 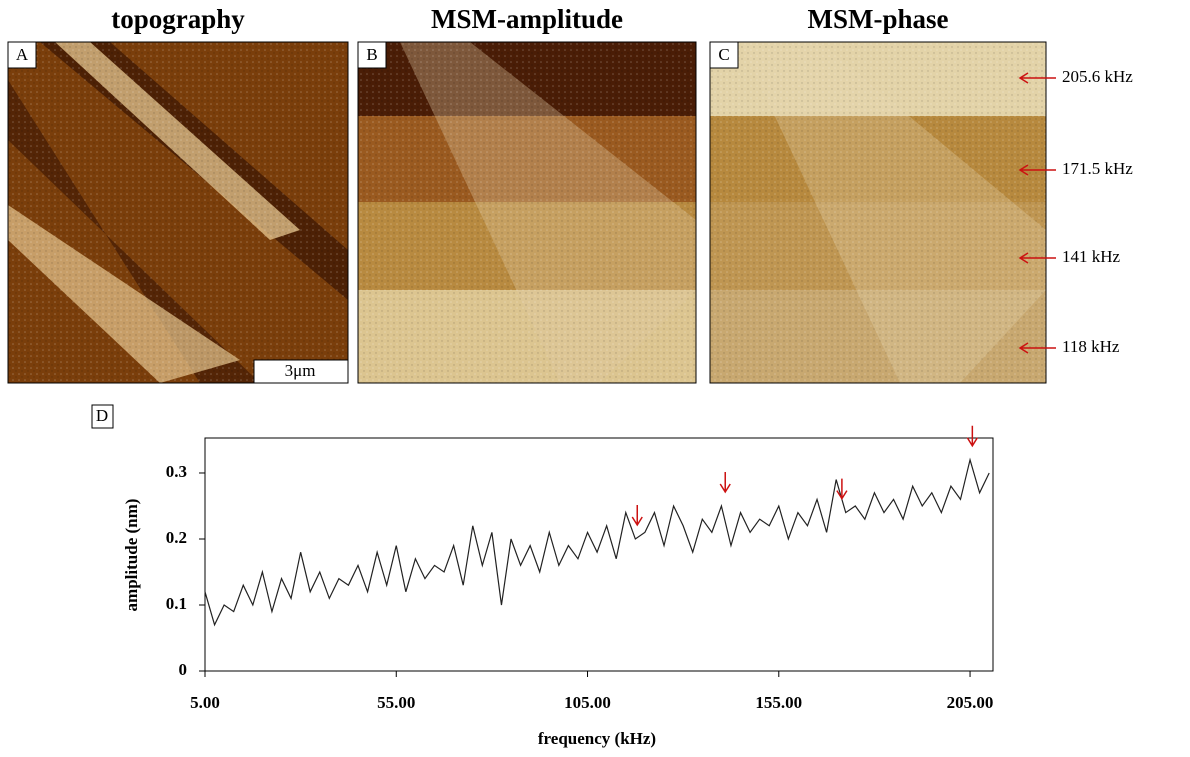 What do you see at coordinates (970, 702) in the screenshot?
I see `x-tick-label: 205.00` at bounding box center [970, 702].